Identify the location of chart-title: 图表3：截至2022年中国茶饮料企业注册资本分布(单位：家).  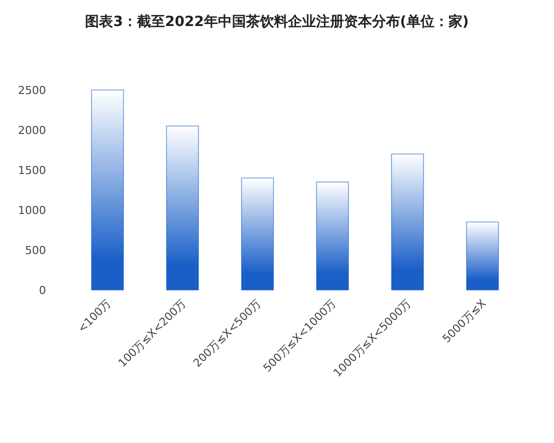
(277, 21).